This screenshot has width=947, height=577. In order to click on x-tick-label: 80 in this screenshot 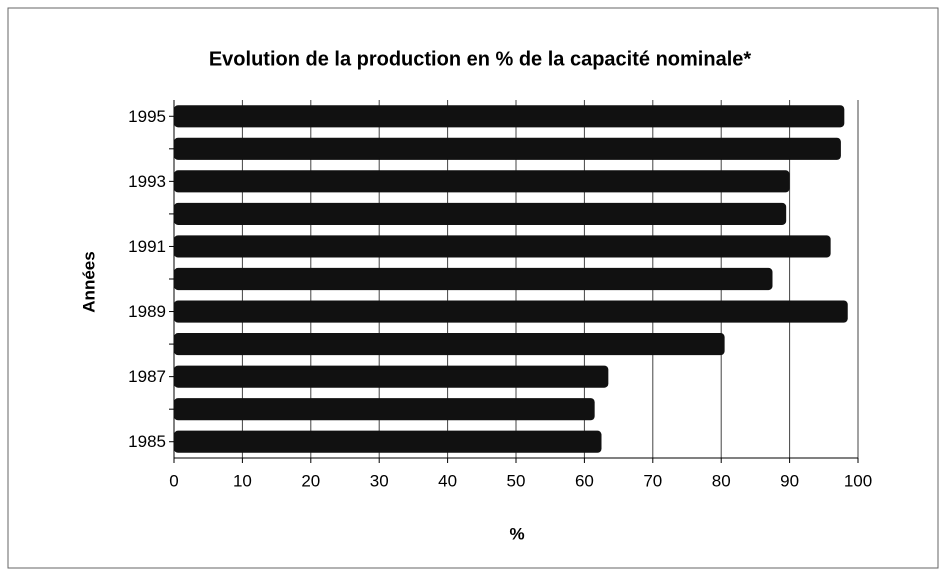, I will do `click(721, 480)`.